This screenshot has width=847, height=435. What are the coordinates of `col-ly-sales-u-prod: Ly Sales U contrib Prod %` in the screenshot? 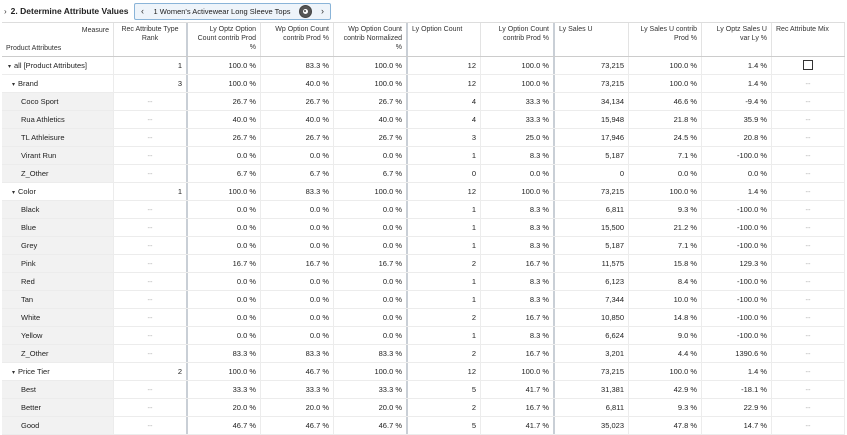 It's located at (665, 39).